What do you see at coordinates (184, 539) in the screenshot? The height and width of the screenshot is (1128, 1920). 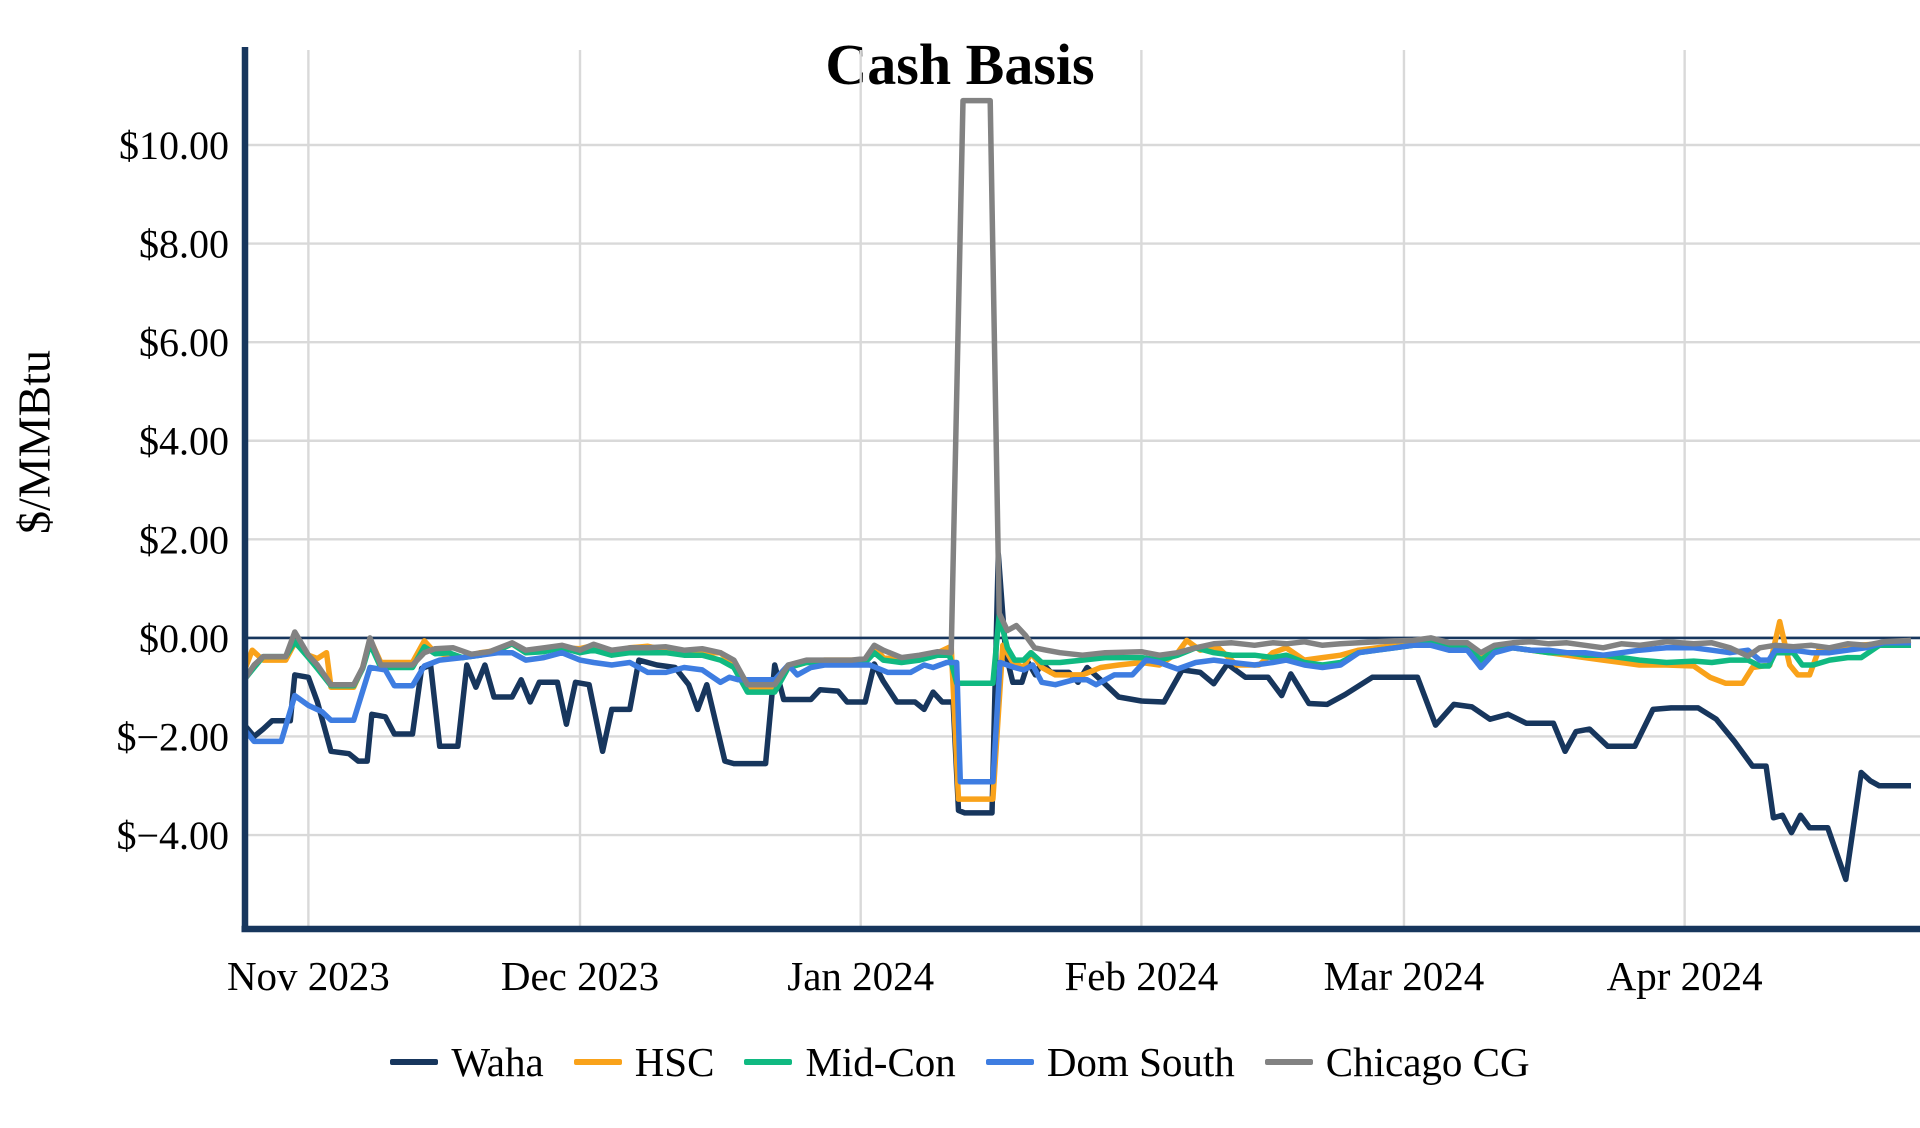 I see `y-tick-label: $2.00` at bounding box center [184, 539].